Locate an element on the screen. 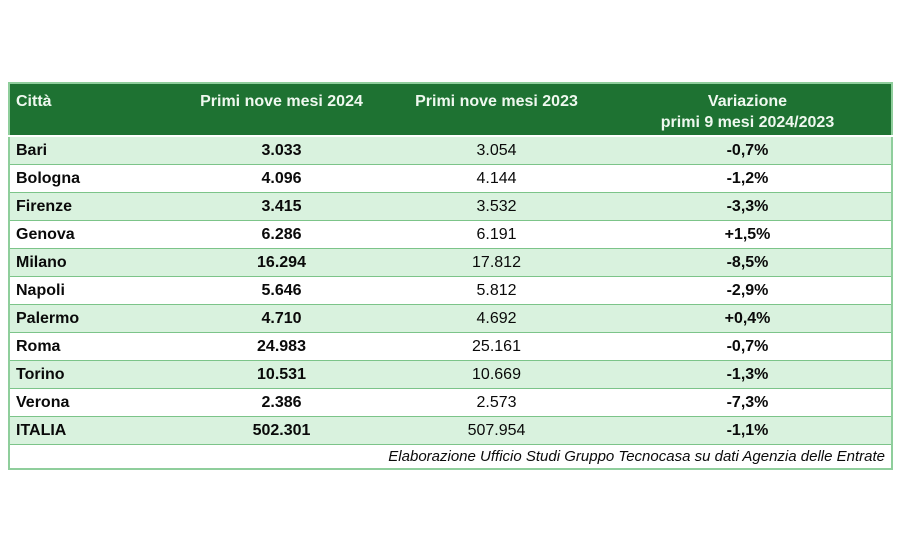  variation-cell: -1,1% is located at coordinates (748, 430).